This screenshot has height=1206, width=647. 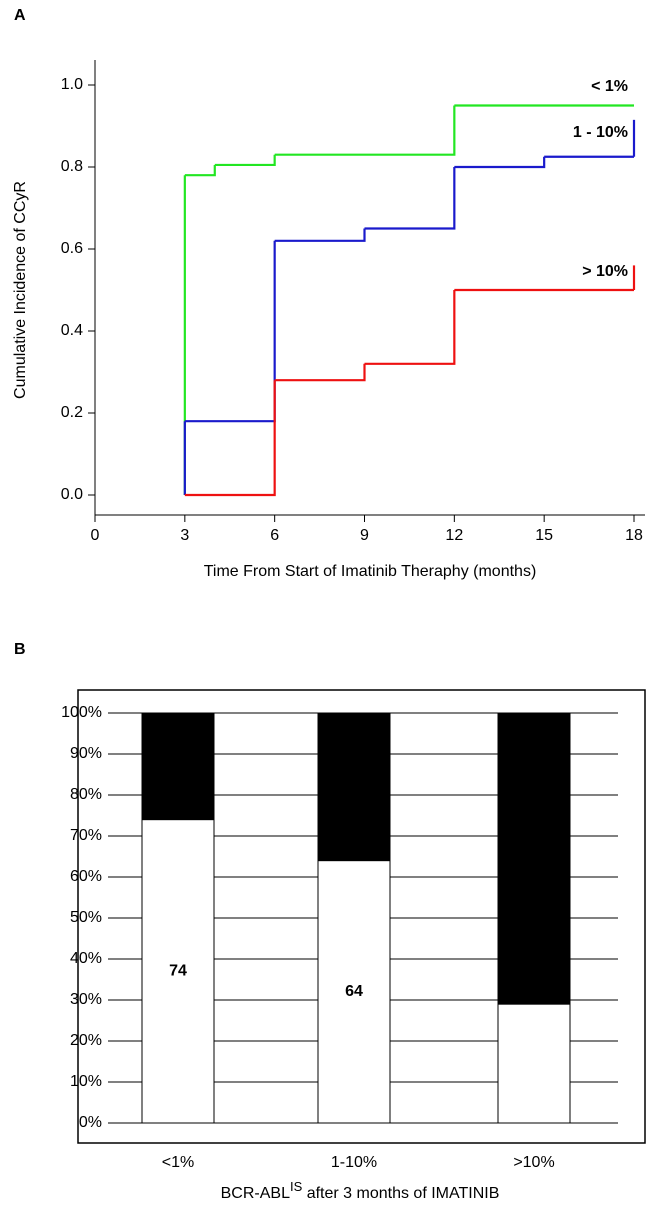 I want to click on x-tick-label: <1%, so click(x=178, y=1162).